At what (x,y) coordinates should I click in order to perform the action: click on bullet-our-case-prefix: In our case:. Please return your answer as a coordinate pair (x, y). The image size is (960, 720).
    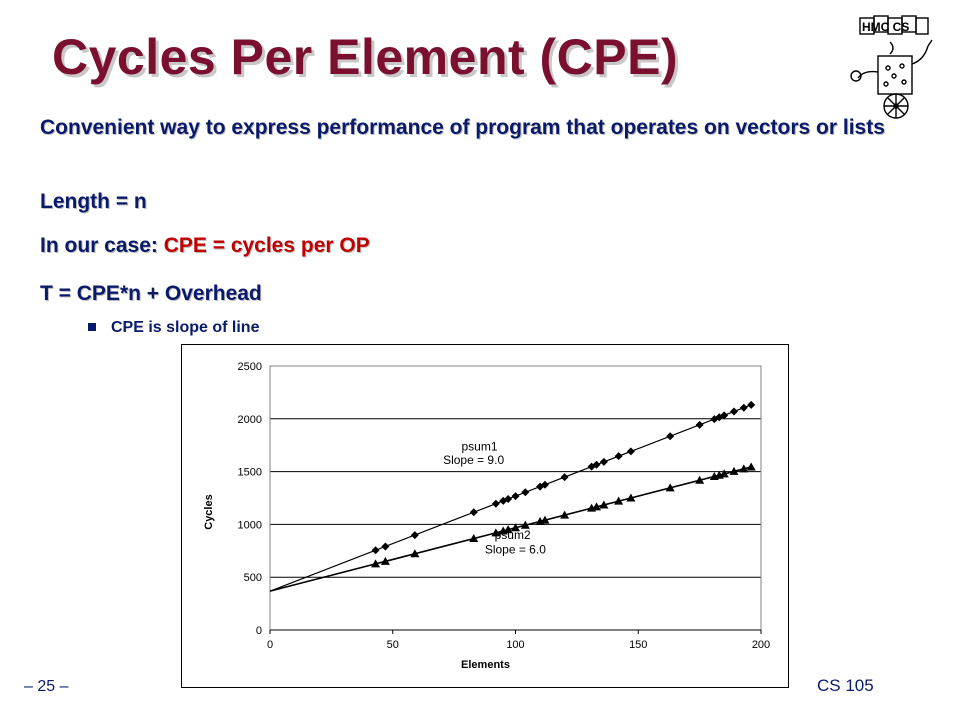
    Looking at the image, I should click on (102, 245).